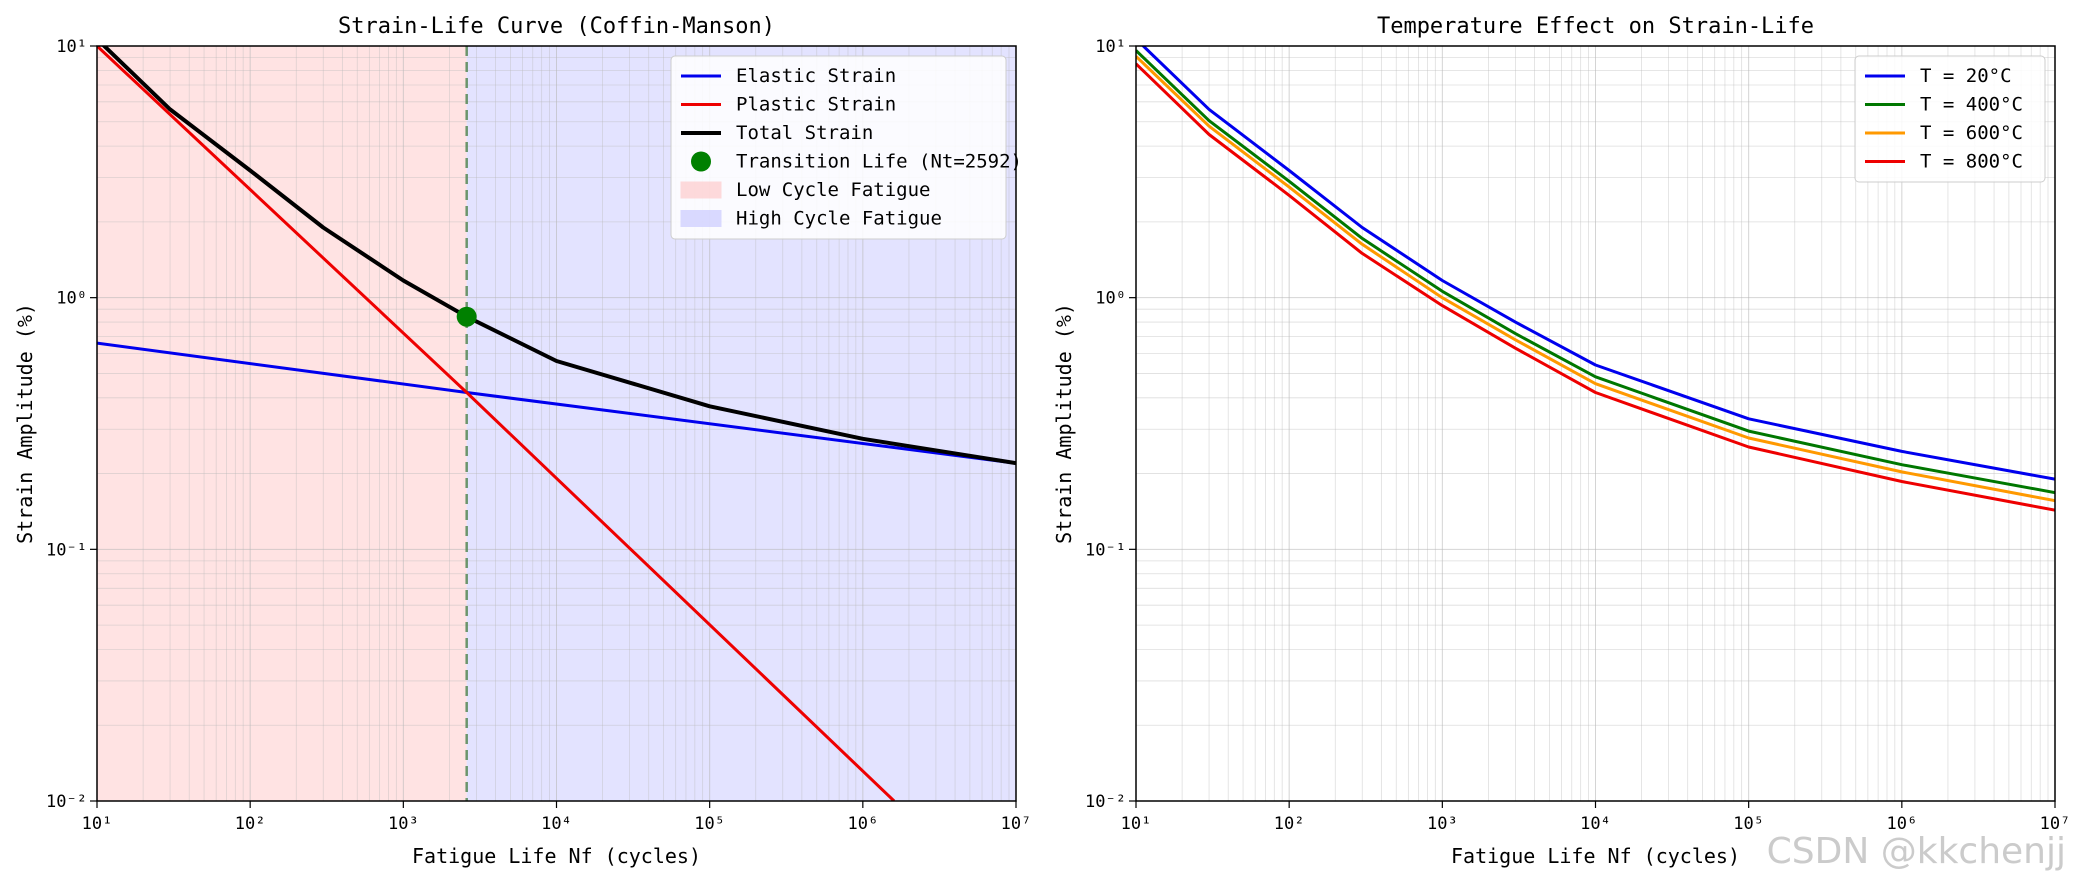 The height and width of the screenshot is (886, 2084). I want to click on legend-label: Total Strain, so click(804, 133).